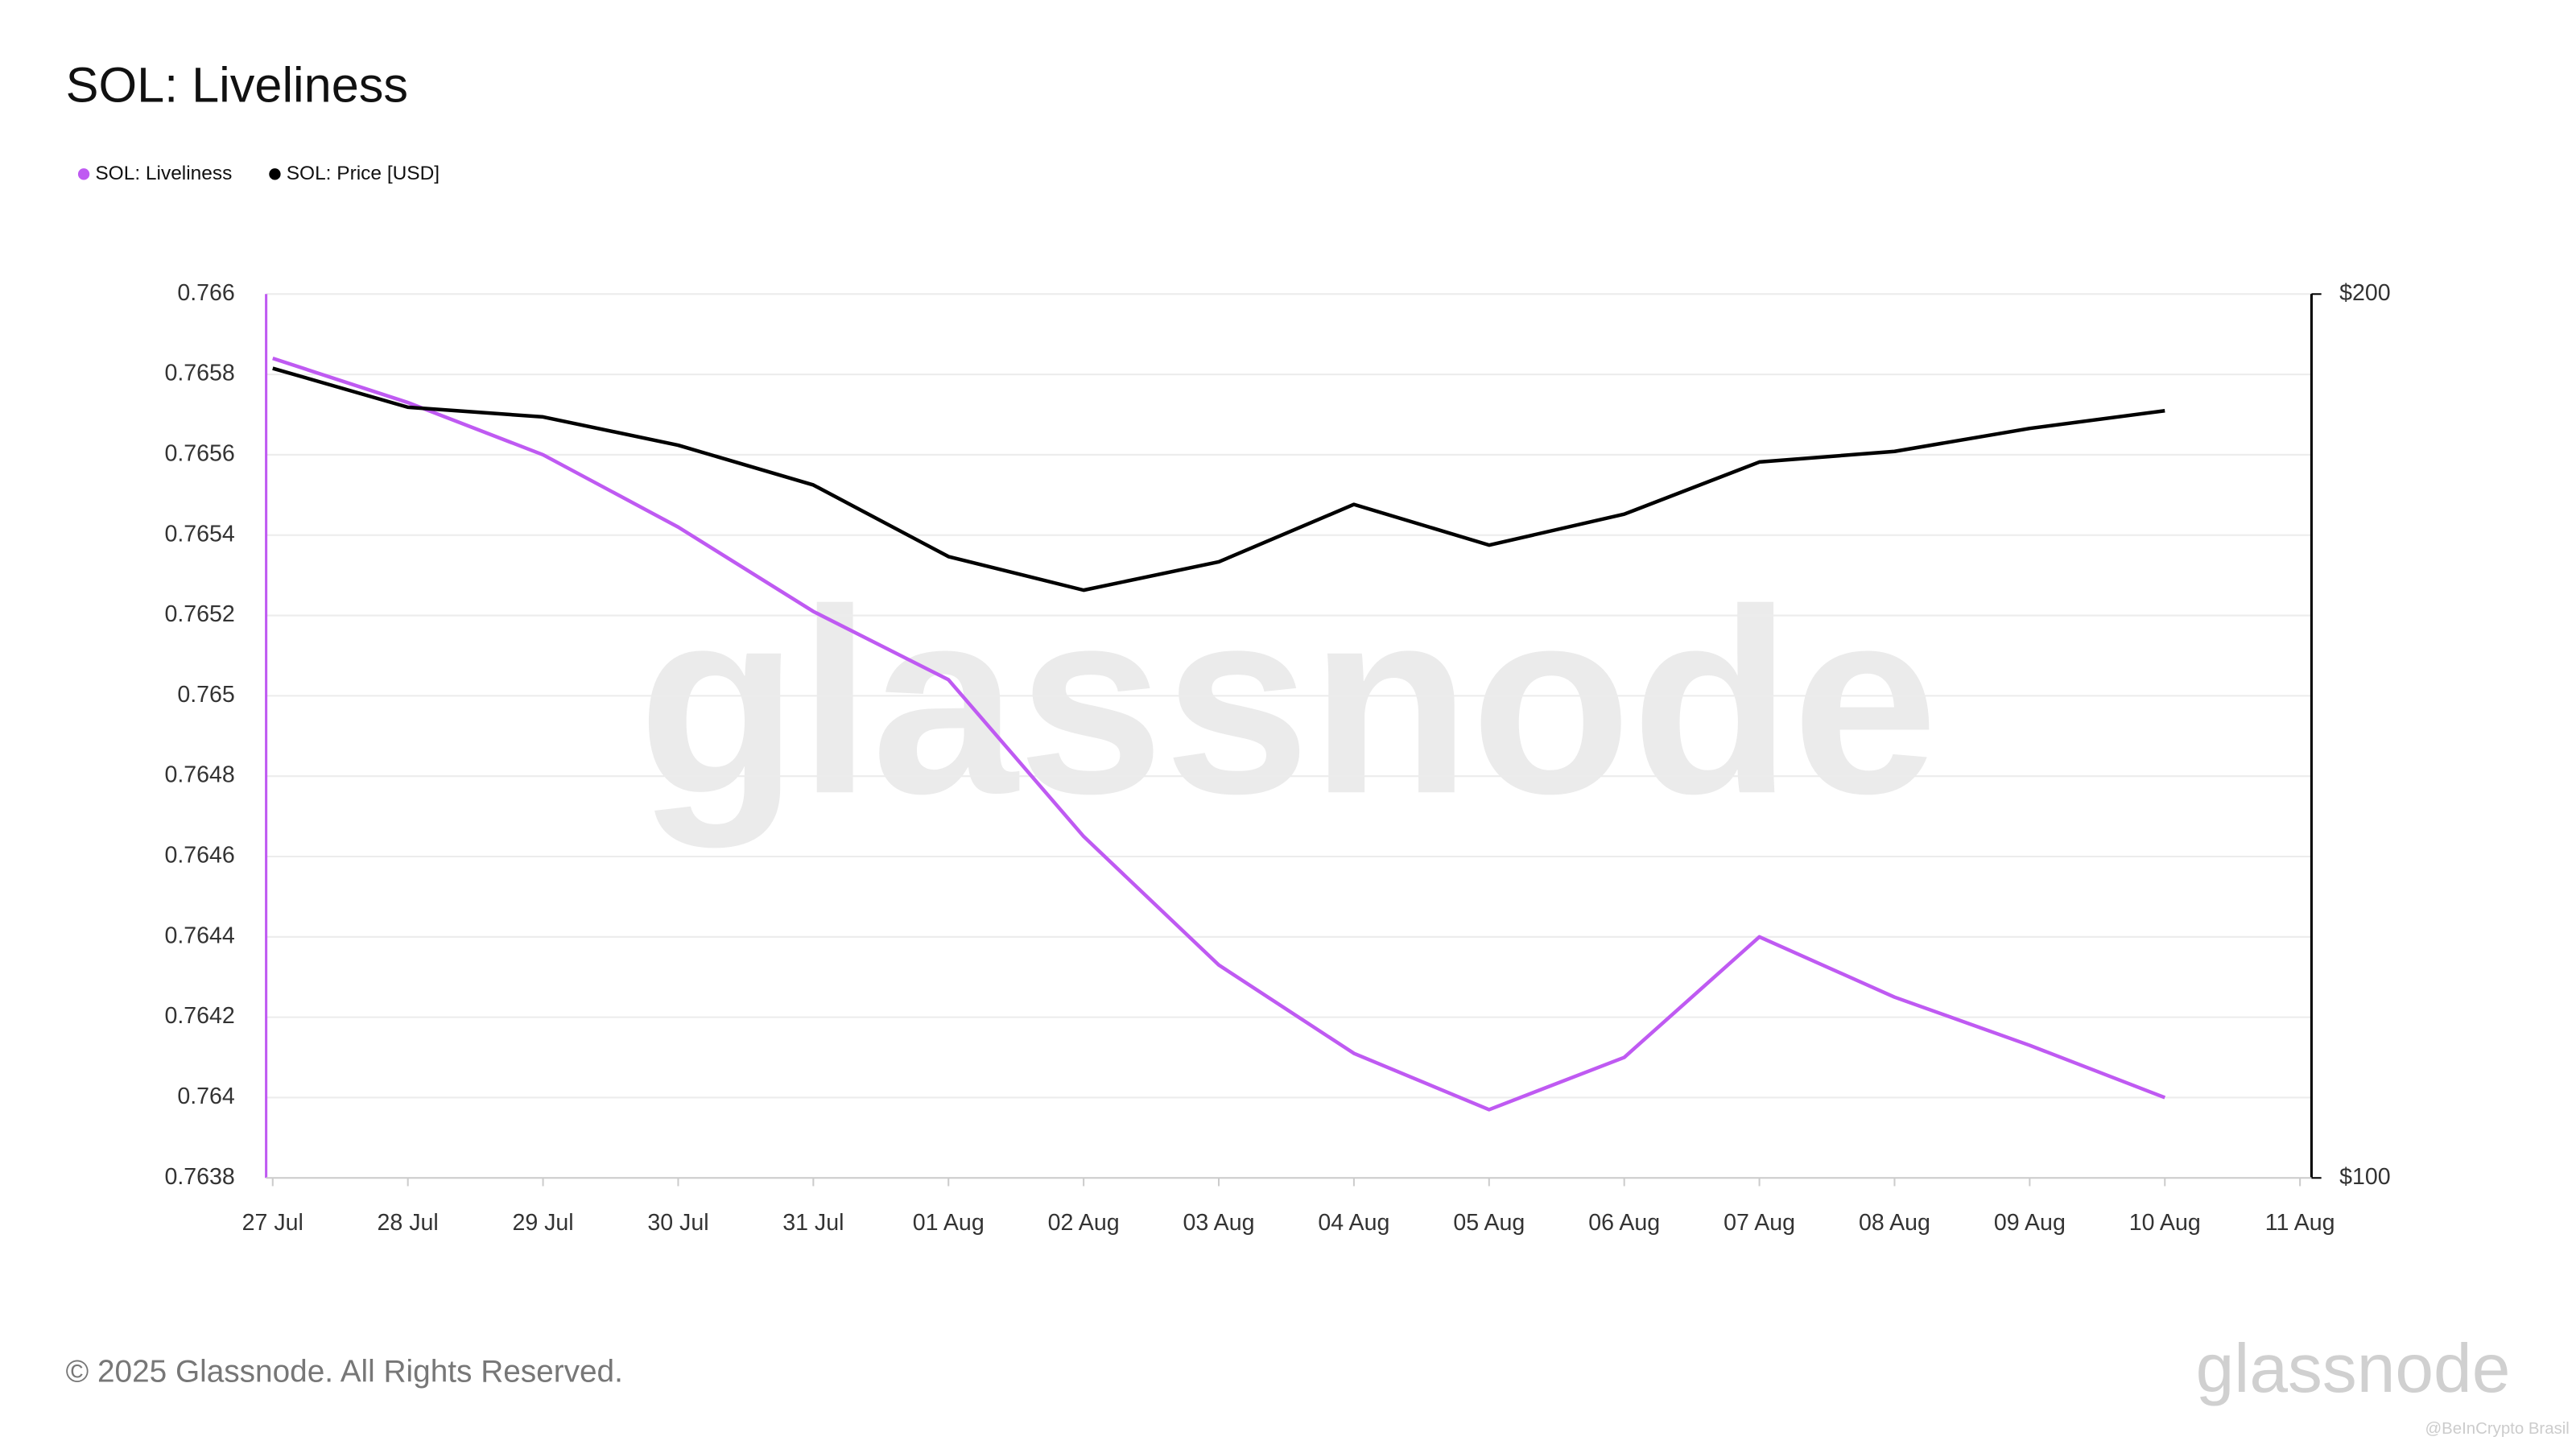 The height and width of the screenshot is (1449, 2576). I want to click on y-tick-label: 0.7644, so click(199, 935).